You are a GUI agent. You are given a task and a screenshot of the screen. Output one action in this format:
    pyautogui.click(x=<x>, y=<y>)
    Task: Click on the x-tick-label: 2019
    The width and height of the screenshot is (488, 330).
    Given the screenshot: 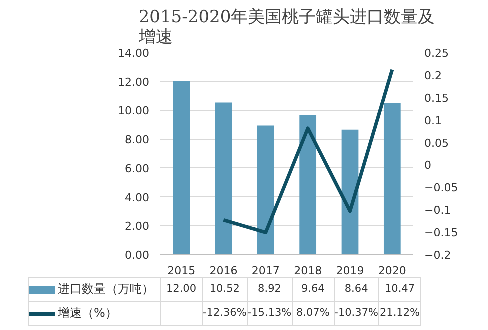 What is the action you would take?
    pyautogui.click(x=350, y=271)
    